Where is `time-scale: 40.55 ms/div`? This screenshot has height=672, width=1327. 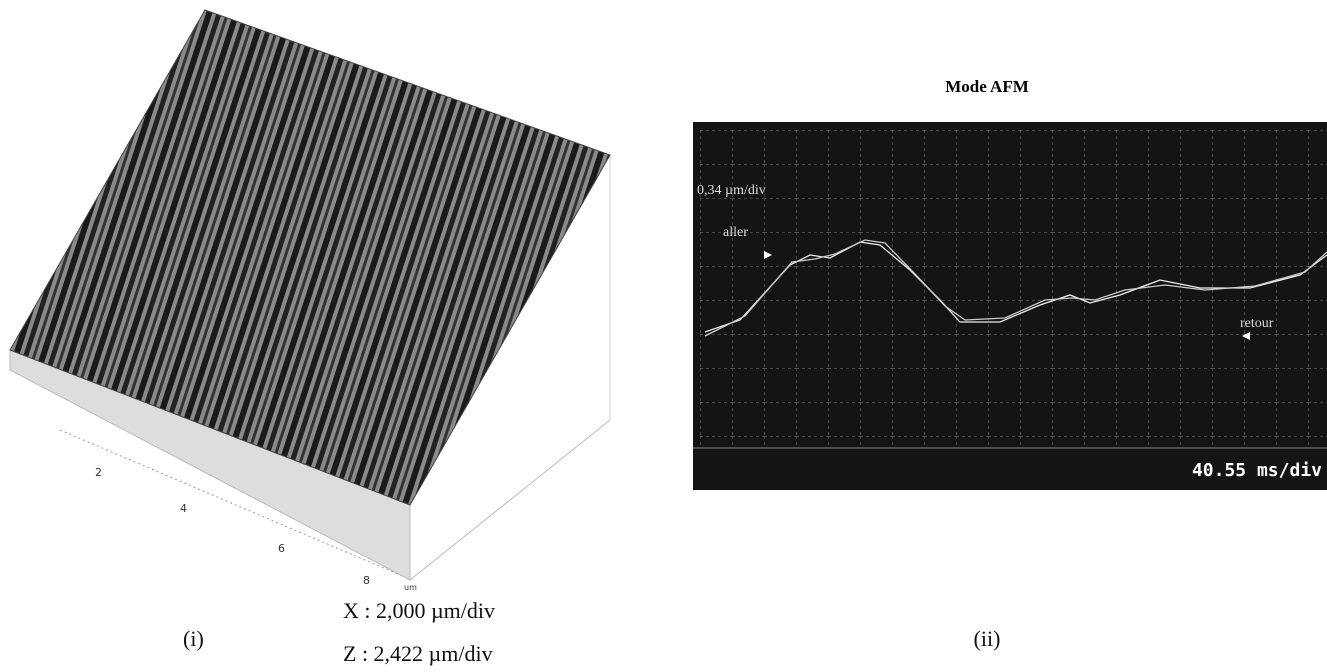
time-scale: 40.55 ms/div is located at coordinates (1257, 470).